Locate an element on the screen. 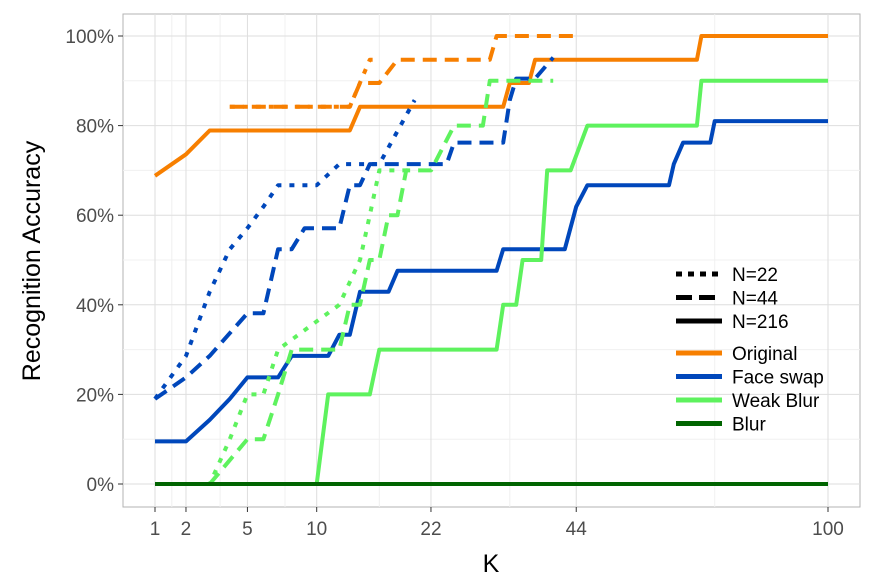  x-tick-label: 10 is located at coordinates (316, 529).